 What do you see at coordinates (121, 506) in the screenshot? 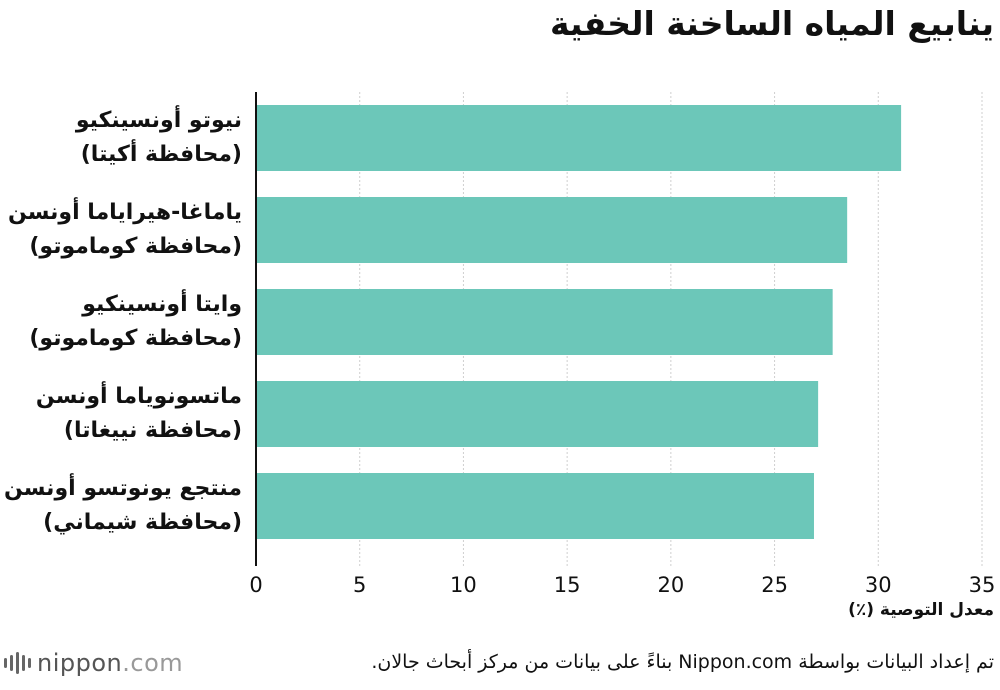
I see `category-label: منتجع يونوتسو أونسن (محافظة شيماني)` at bounding box center [121, 506].